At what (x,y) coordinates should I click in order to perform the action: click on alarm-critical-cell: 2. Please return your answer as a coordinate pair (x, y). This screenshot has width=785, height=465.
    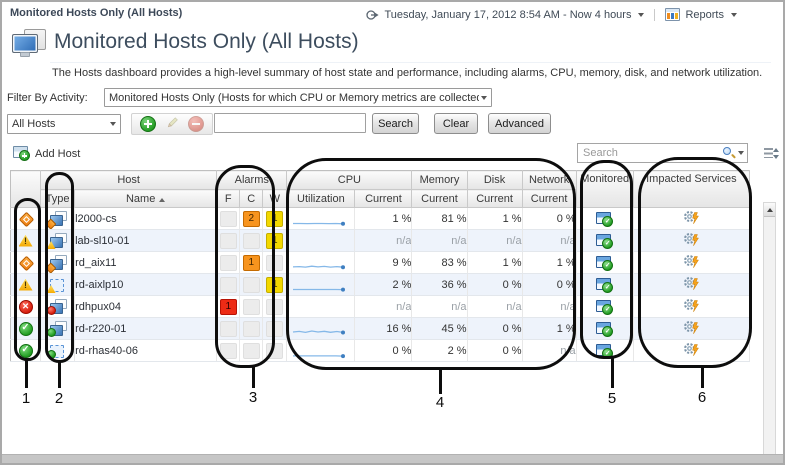
    Looking at the image, I should click on (251, 218).